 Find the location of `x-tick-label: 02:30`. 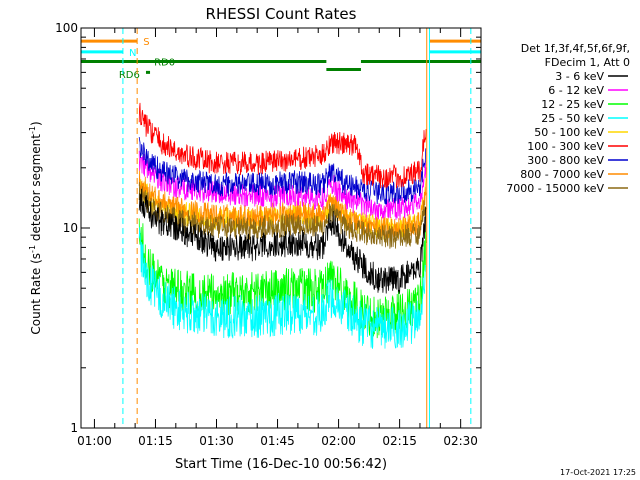

x-tick-label: 02:30 is located at coordinates (460, 441).